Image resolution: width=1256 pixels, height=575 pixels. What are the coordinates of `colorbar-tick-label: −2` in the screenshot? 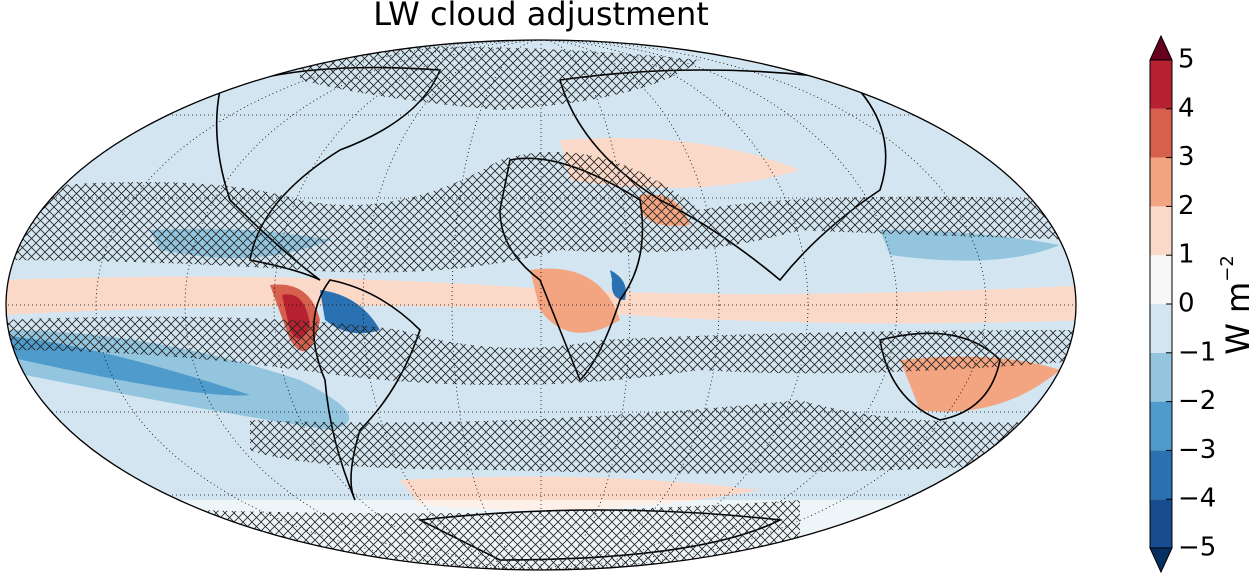 It's located at (1197, 401).